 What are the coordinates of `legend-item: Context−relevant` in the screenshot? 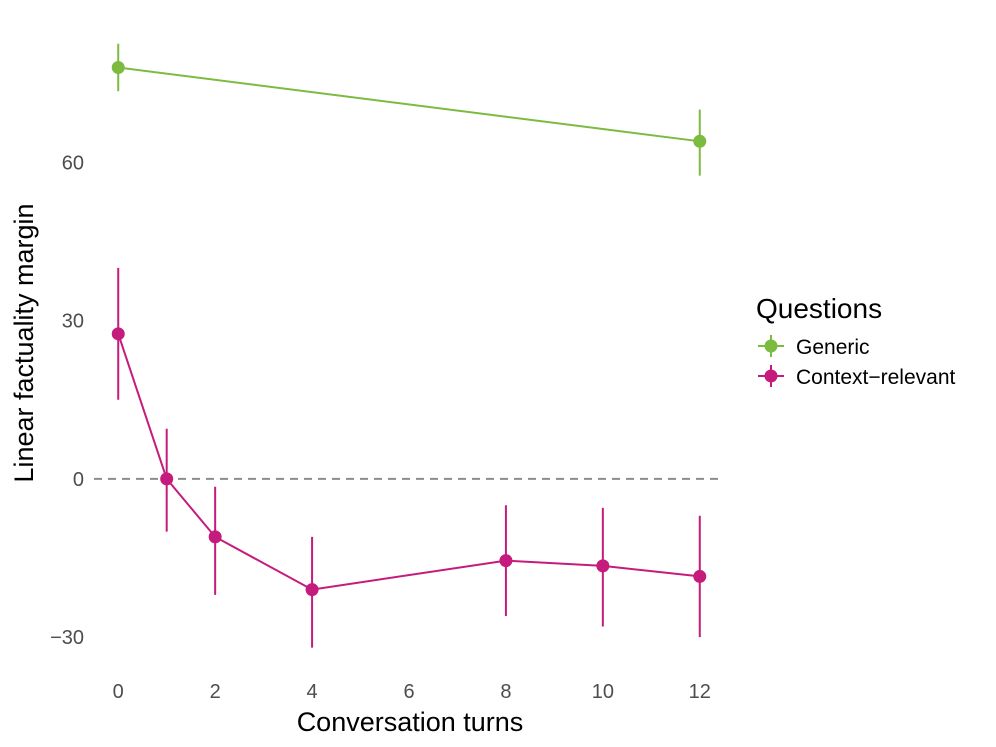 It's located at (857, 377).